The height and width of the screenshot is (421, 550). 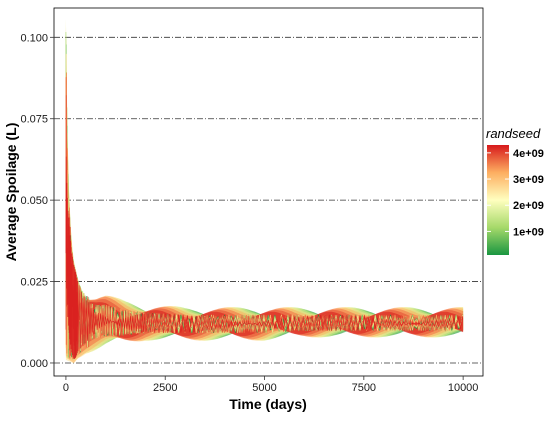 What do you see at coordinates (498, 200) in the screenshot?
I see `legend-colorbar` at bounding box center [498, 200].